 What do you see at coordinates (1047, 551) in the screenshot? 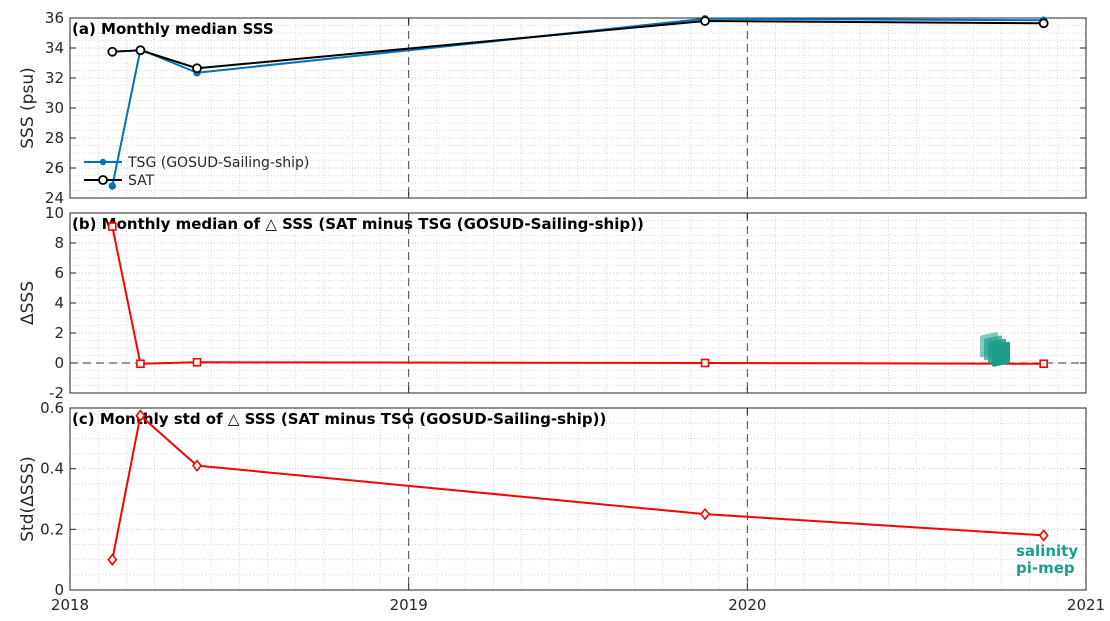
I see `logo-text-line1: salinity` at bounding box center [1047, 551].